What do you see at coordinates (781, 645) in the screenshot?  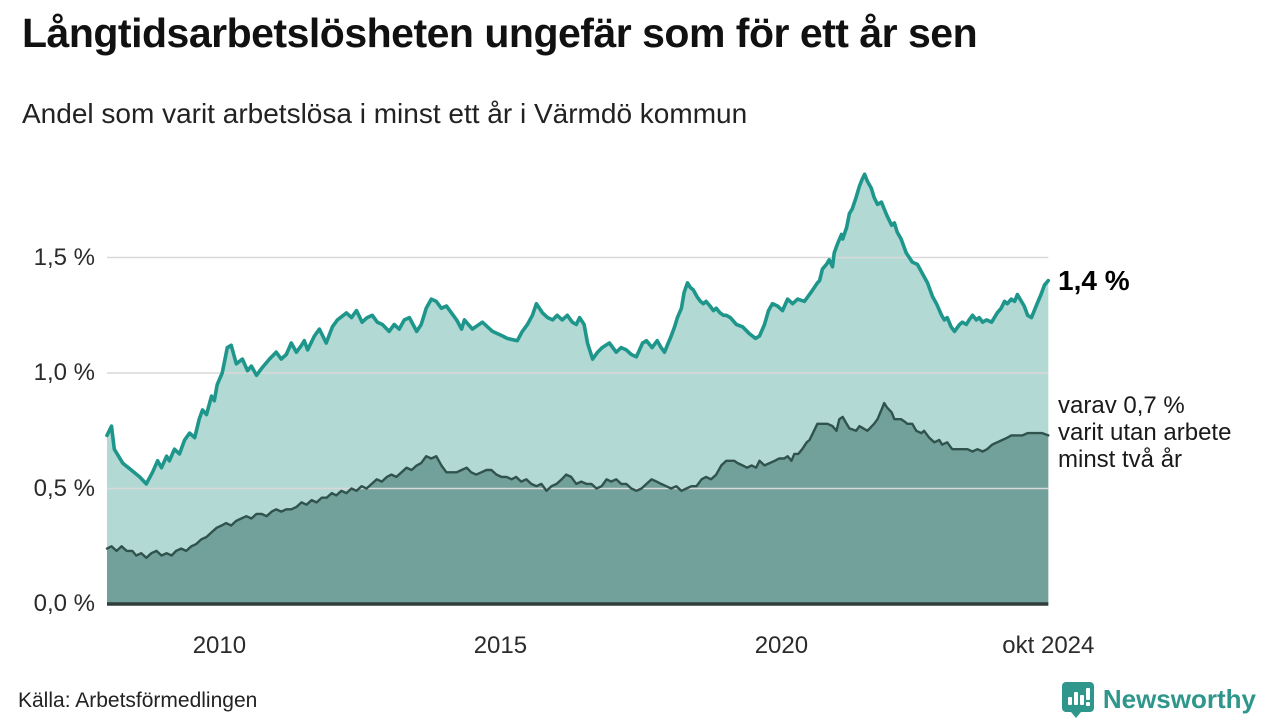 I see `x-axis-tick-2020: 2020` at bounding box center [781, 645].